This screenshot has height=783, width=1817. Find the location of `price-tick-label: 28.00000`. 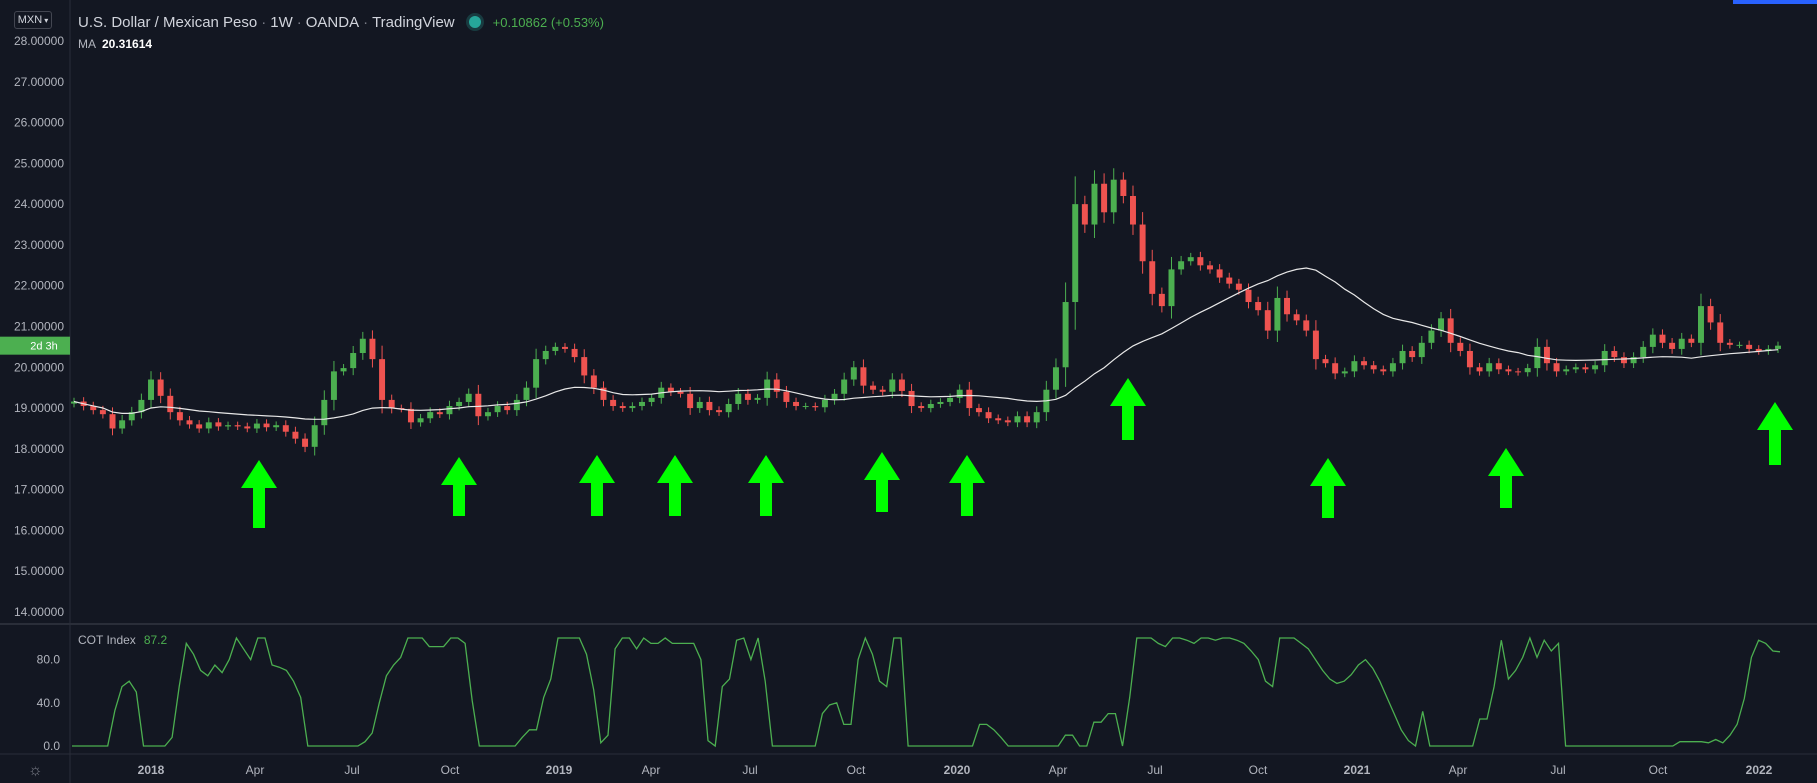

price-tick-label: 28.00000 is located at coordinates (39, 41).